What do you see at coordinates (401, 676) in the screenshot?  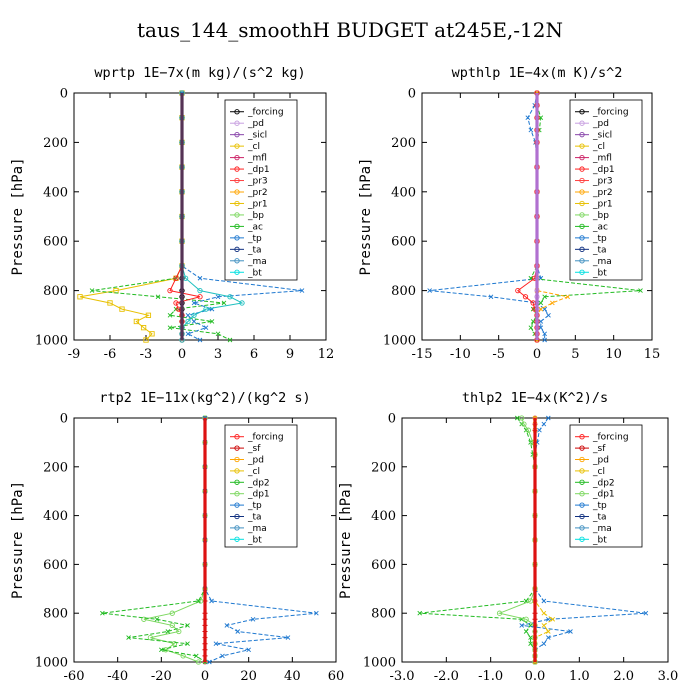 I see `x-tick-label: -3.0` at bounding box center [401, 676].